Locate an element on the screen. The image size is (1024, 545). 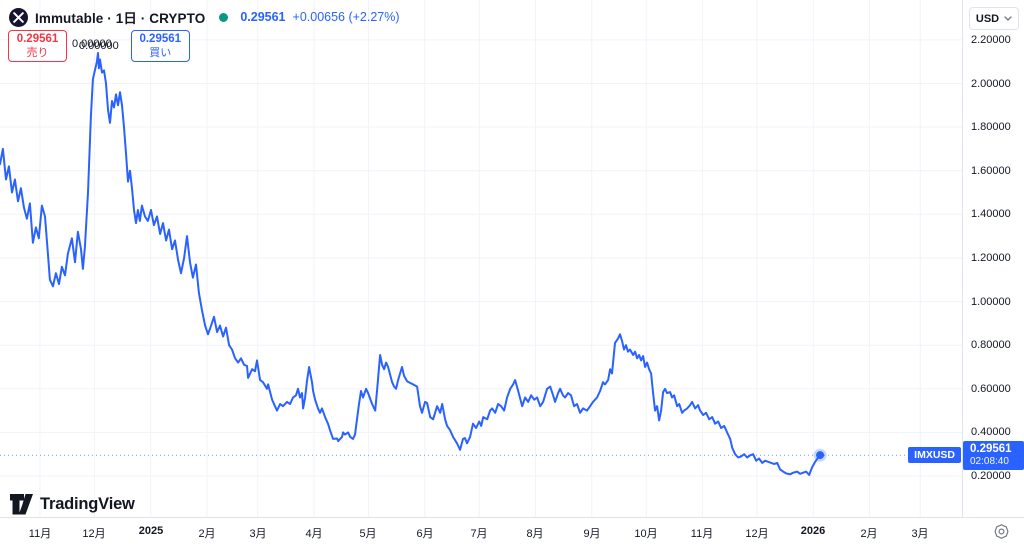
chevron-down-icon is located at coordinates (1008, 18).